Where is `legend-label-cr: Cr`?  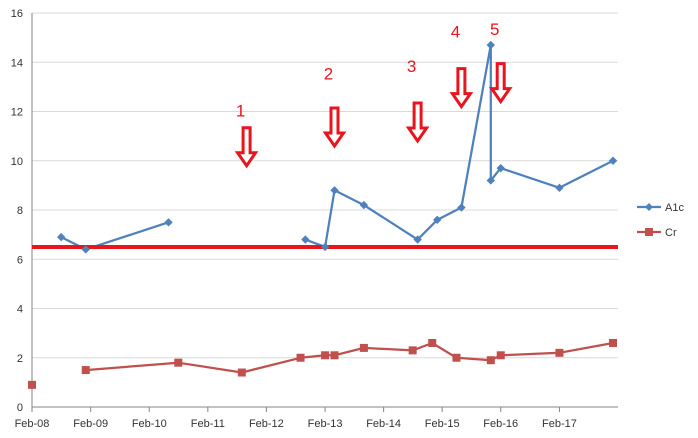 legend-label-cr: Cr is located at coordinates (671, 233).